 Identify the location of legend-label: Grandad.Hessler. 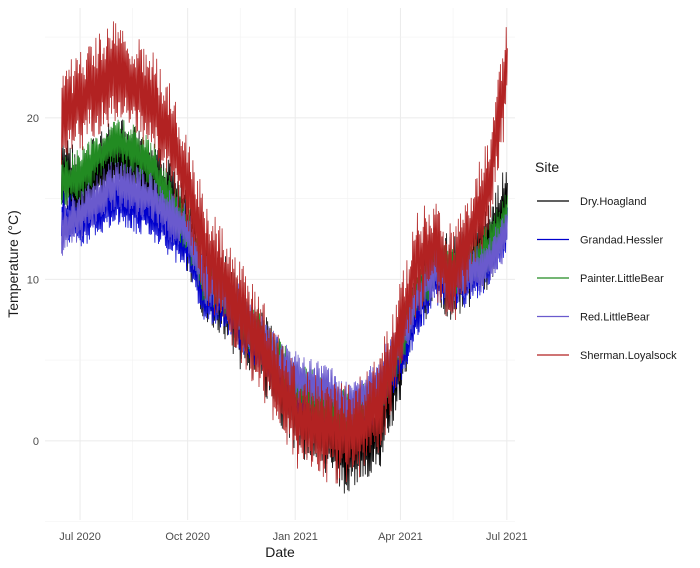
(621, 241).